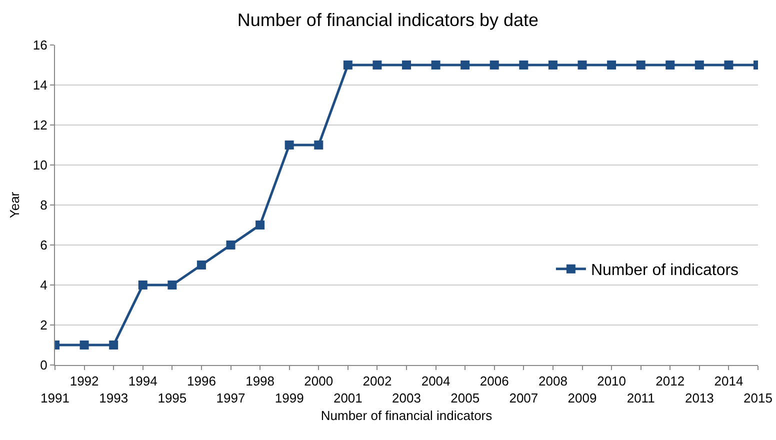 This screenshot has width=776, height=440. What do you see at coordinates (465, 398) in the screenshot?
I see `x-tick-label: 2005` at bounding box center [465, 398].